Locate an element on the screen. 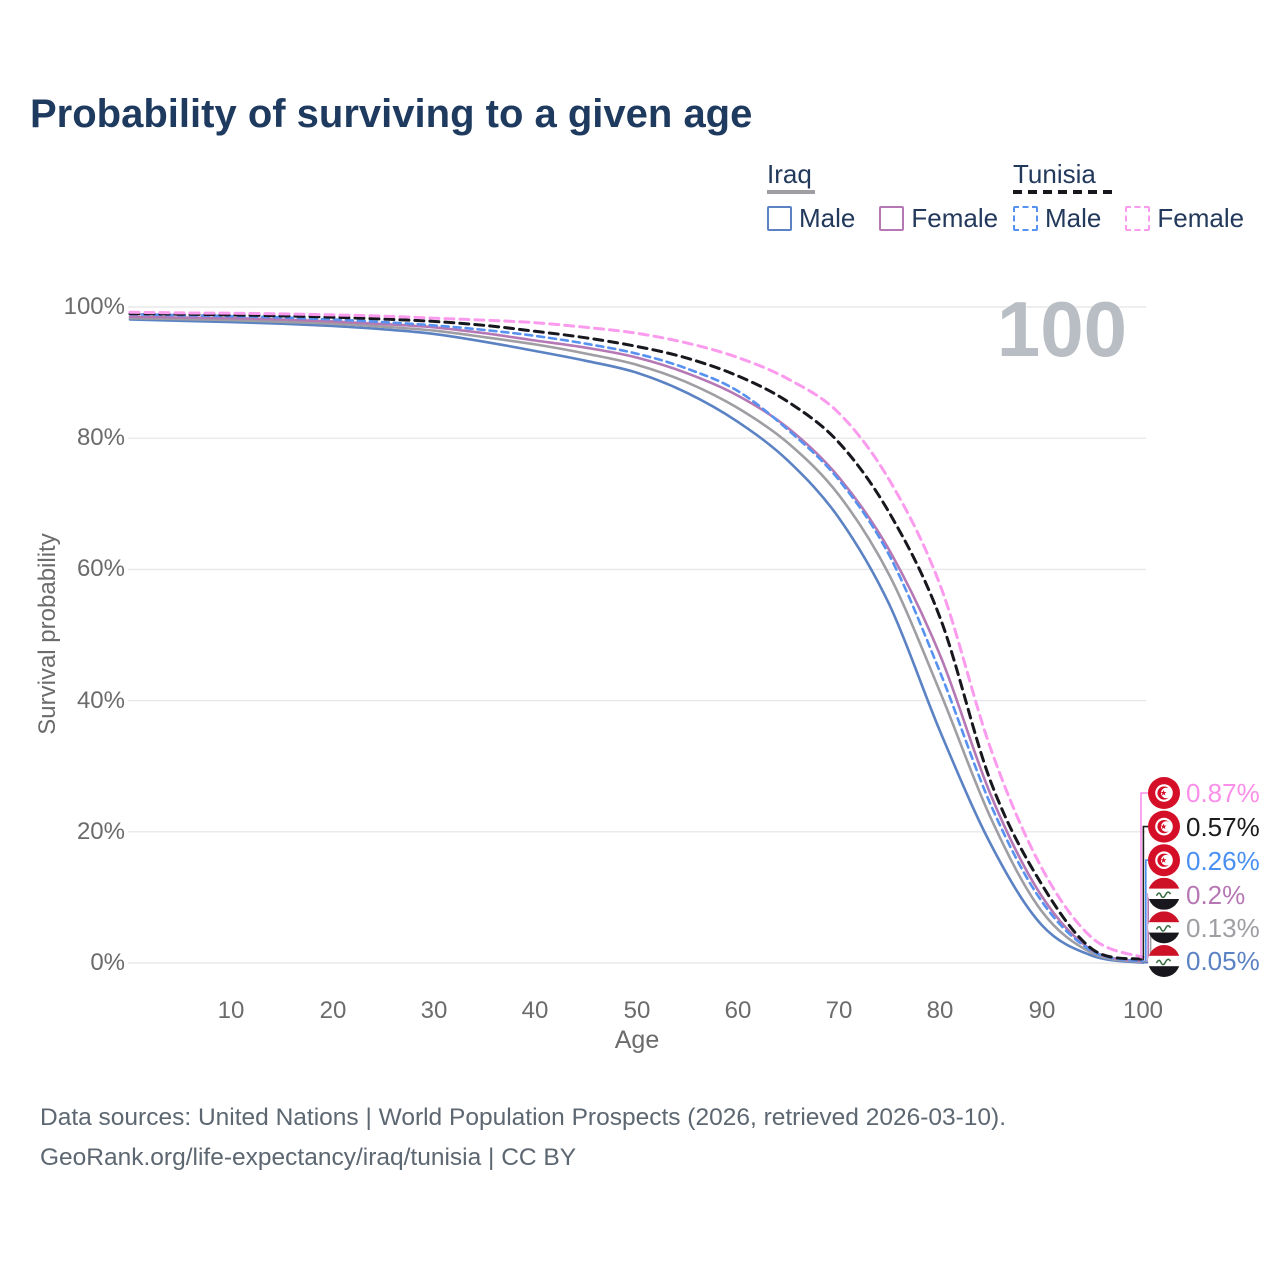 Image resolution: width=1280 pixels, height=1280 pixels. iraq-line-style-swatch is located at coordinates (791, 192).